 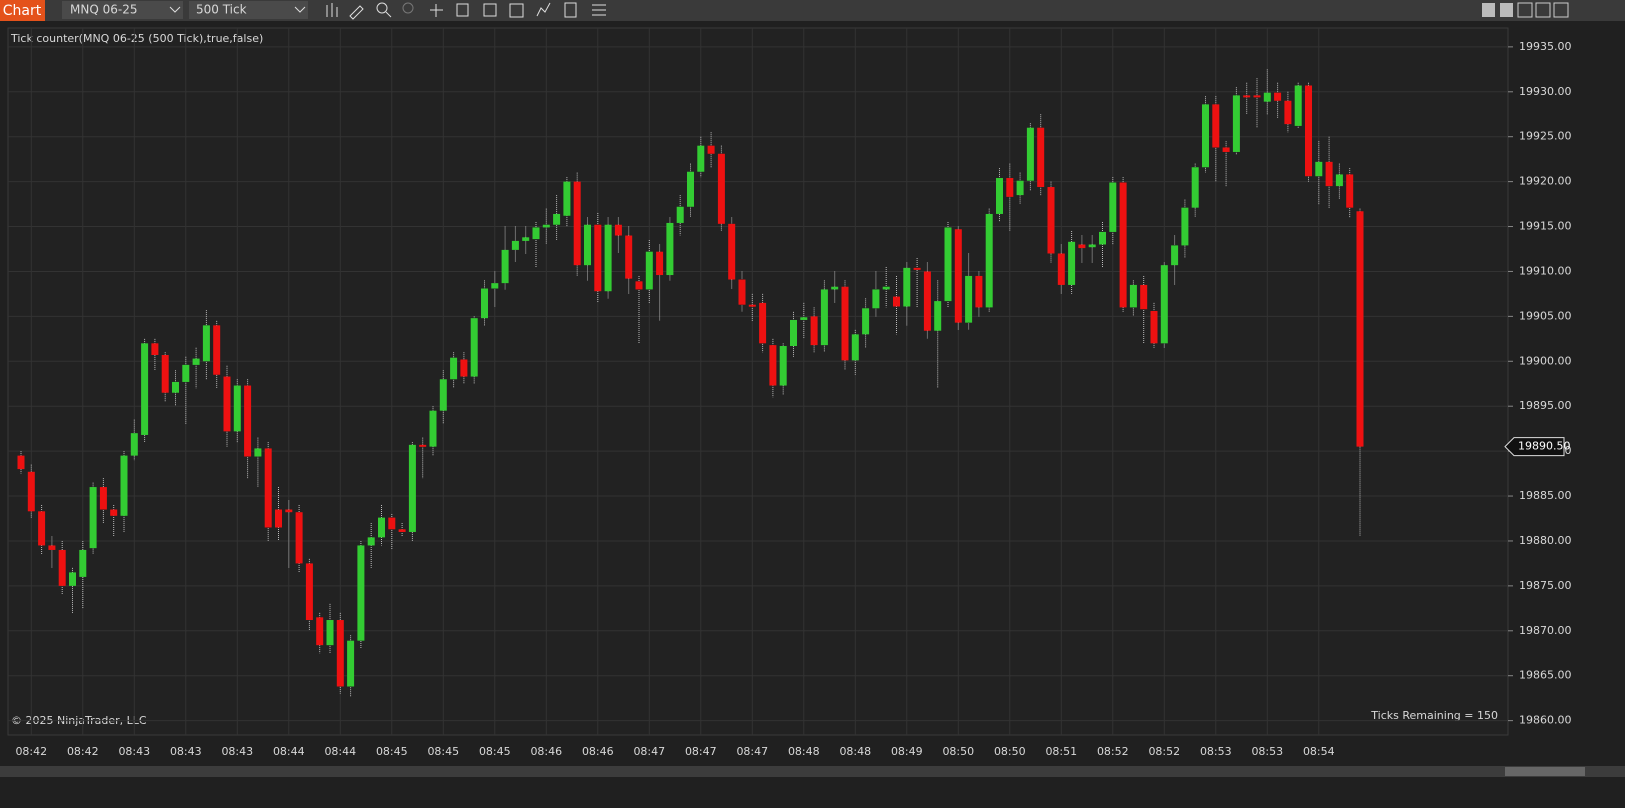 What do you see at coordinates (1545, 495) in the screenshot?
I see `y-tick-label: 19885.00` at bounding box center [1545, 495].